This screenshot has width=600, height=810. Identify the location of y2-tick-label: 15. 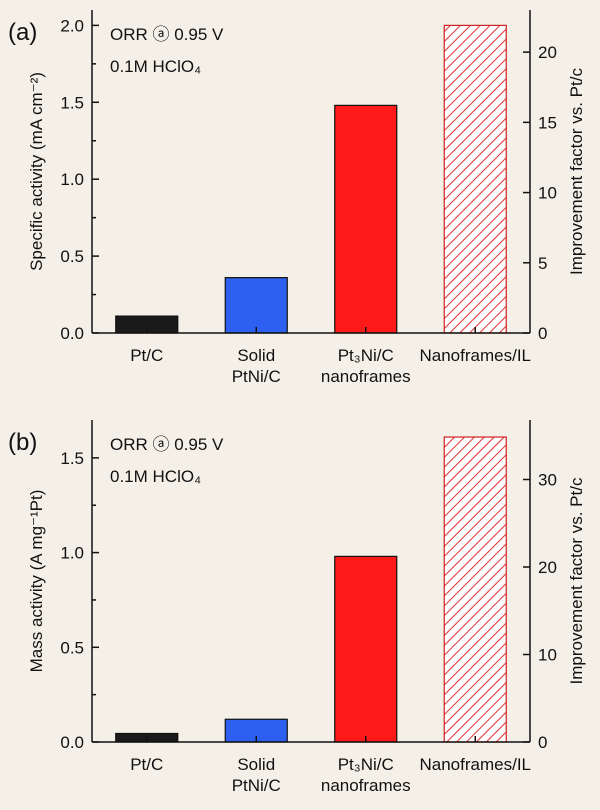
(547, 122).